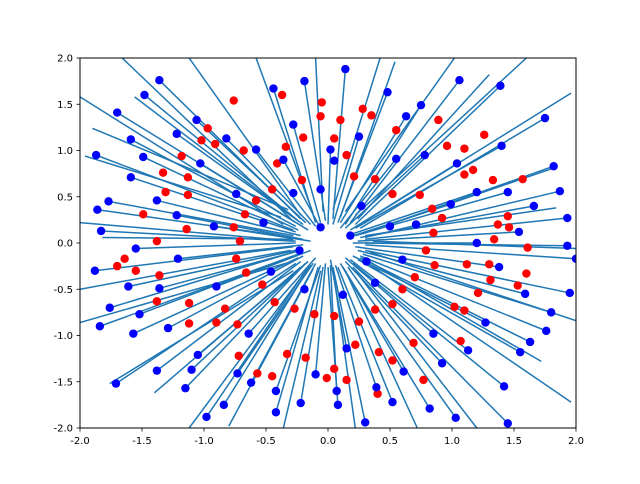  I want to click on y-tick-label-5: 0.5, so click(65, 197).